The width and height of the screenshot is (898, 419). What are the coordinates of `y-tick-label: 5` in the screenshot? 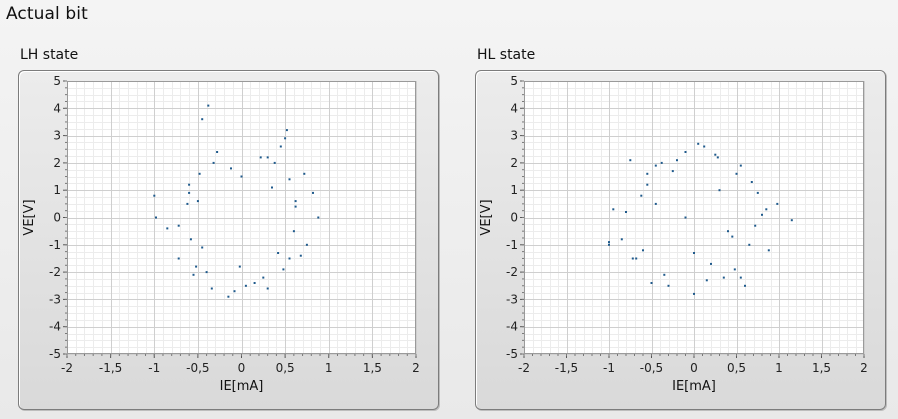 It's located at (514, 81).